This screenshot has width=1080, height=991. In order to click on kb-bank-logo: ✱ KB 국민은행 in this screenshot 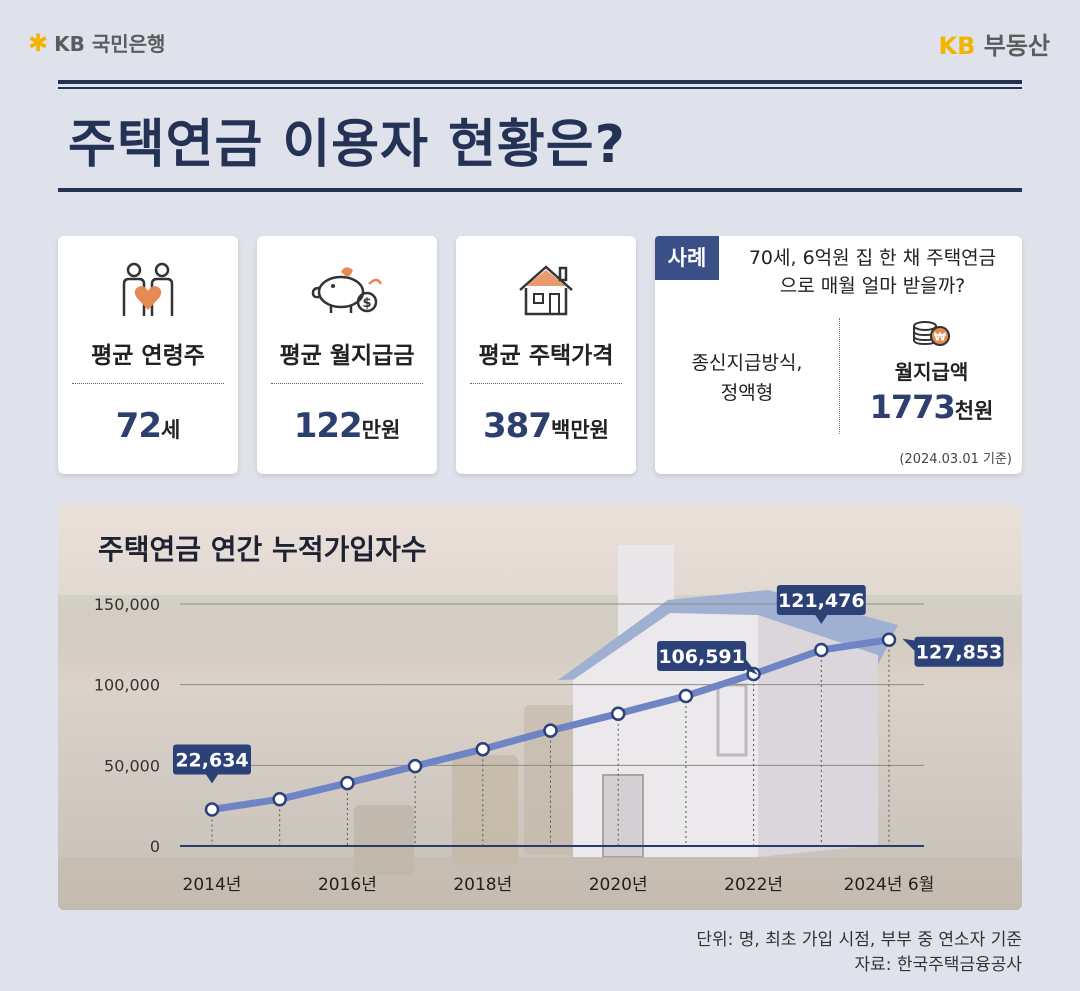, I will do `click(96, 42)`.